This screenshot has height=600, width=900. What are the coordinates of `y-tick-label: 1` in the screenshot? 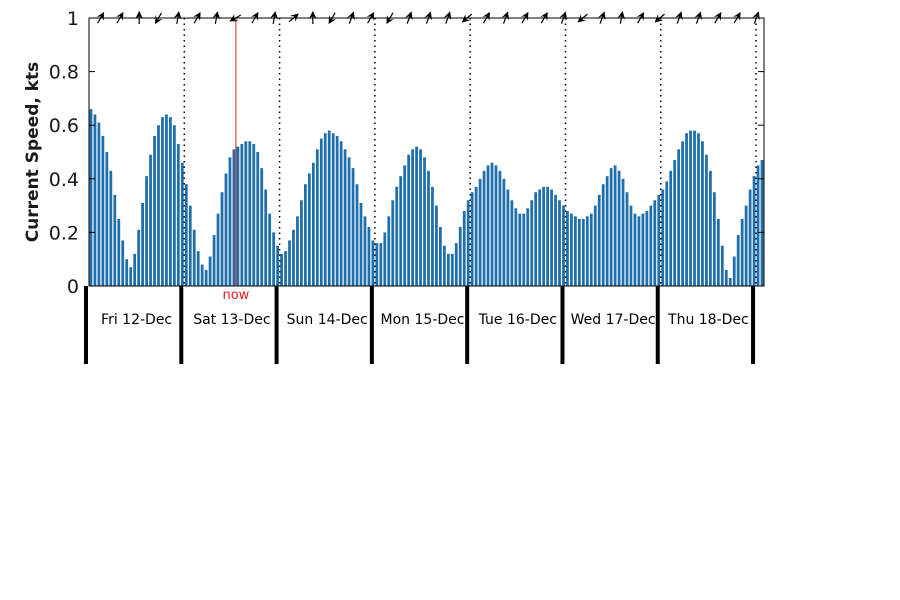 It's located at (73, 19).